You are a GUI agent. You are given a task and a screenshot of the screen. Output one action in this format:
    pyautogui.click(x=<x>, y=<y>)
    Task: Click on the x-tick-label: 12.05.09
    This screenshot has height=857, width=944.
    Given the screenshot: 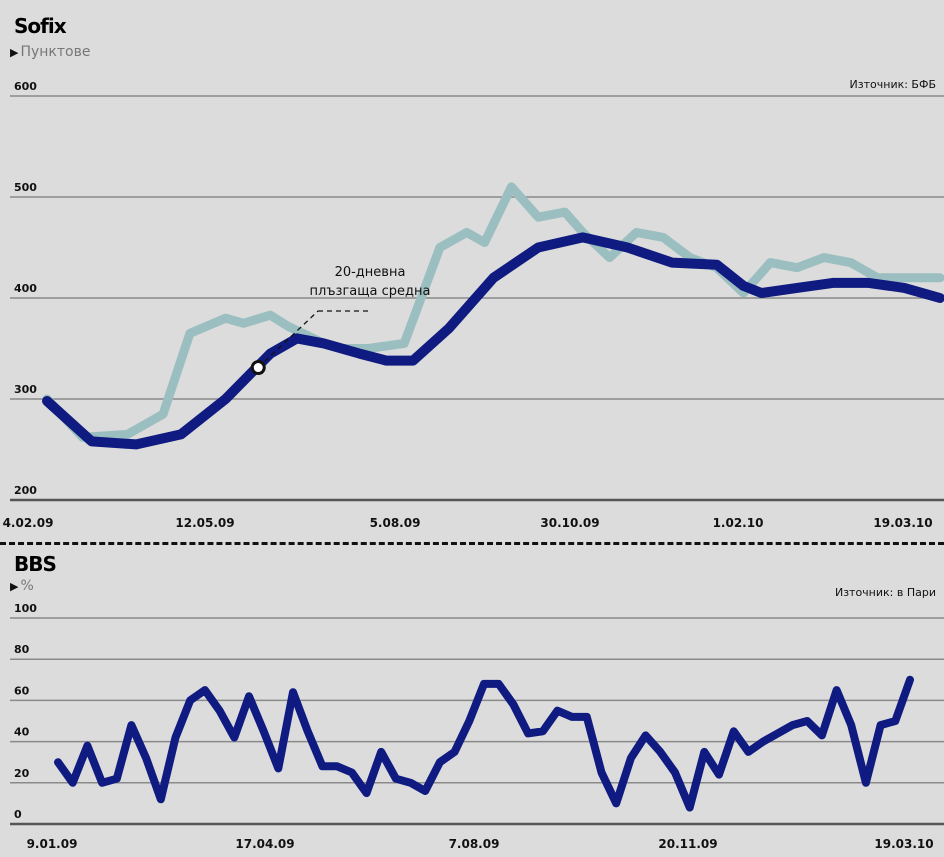 What is the action you would take?
    pyautogui.click(x=204, y=523)
    